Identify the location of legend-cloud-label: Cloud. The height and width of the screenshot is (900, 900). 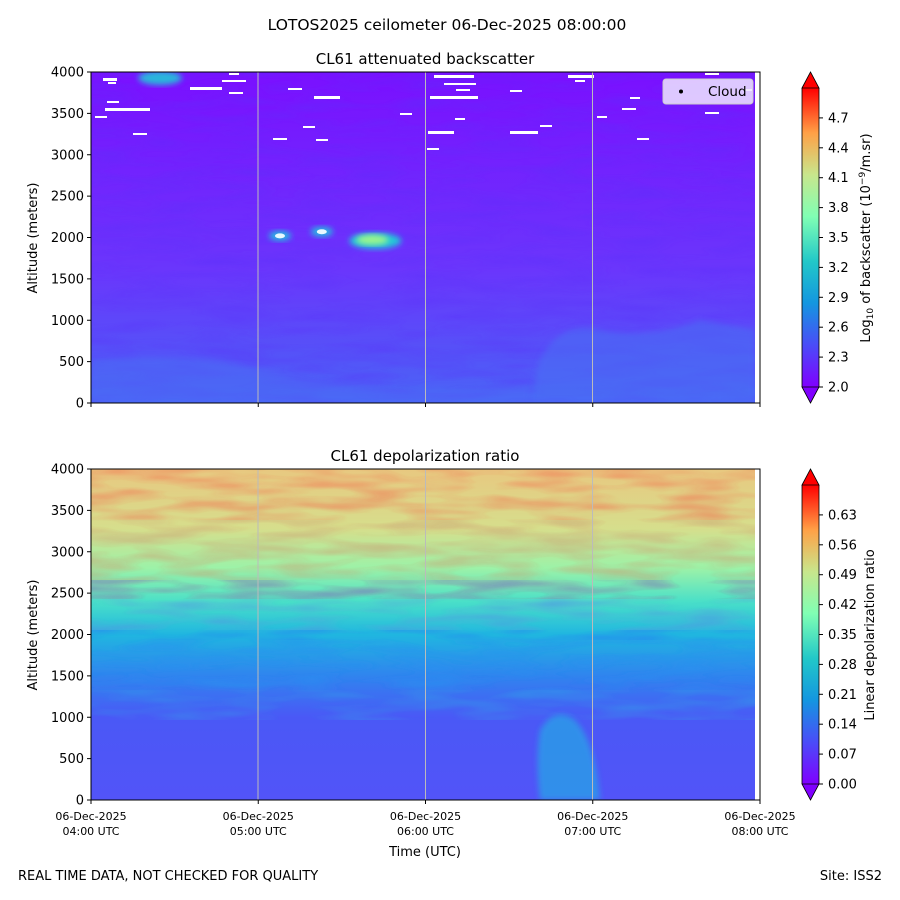
(727, 92).